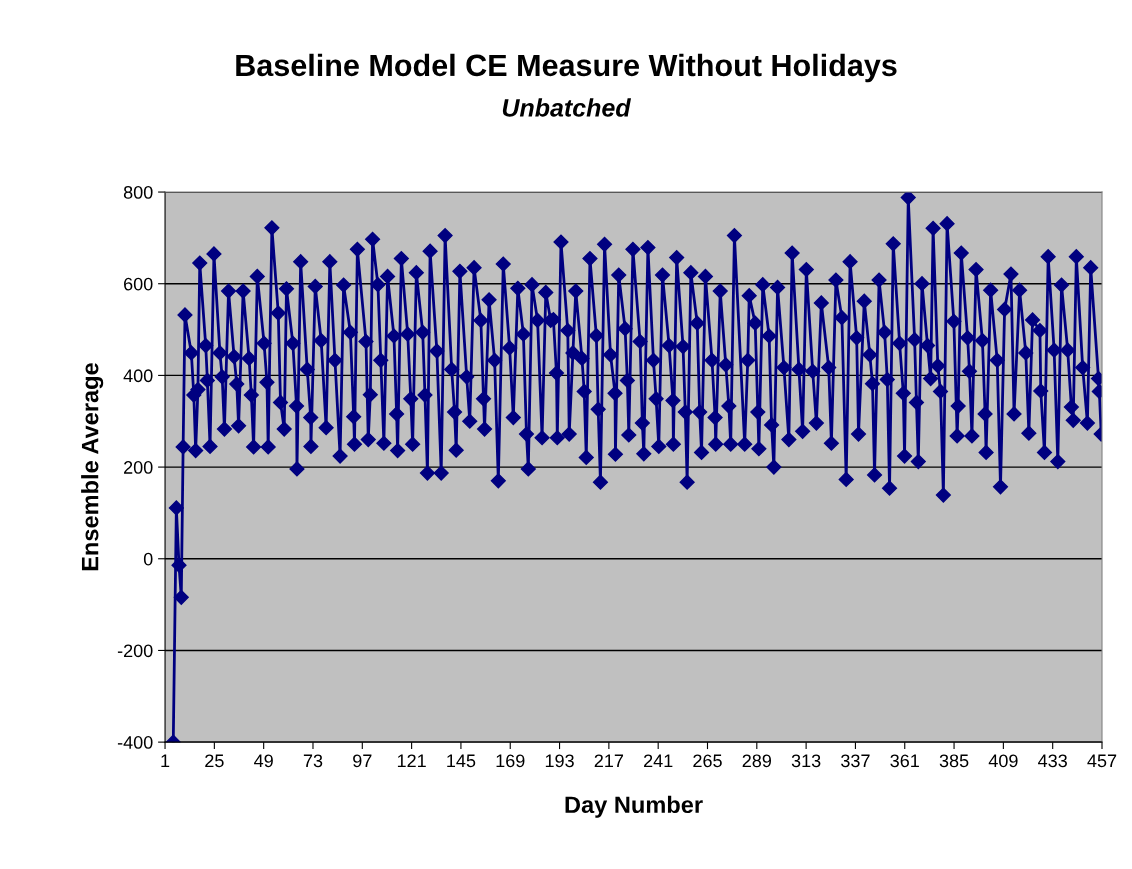 This screenshot has width=1132, height=869. What do you see at coordinates (138, 467) in the screenshot?
I see `y-tick-label: 200` at bounding box center [138, 467].